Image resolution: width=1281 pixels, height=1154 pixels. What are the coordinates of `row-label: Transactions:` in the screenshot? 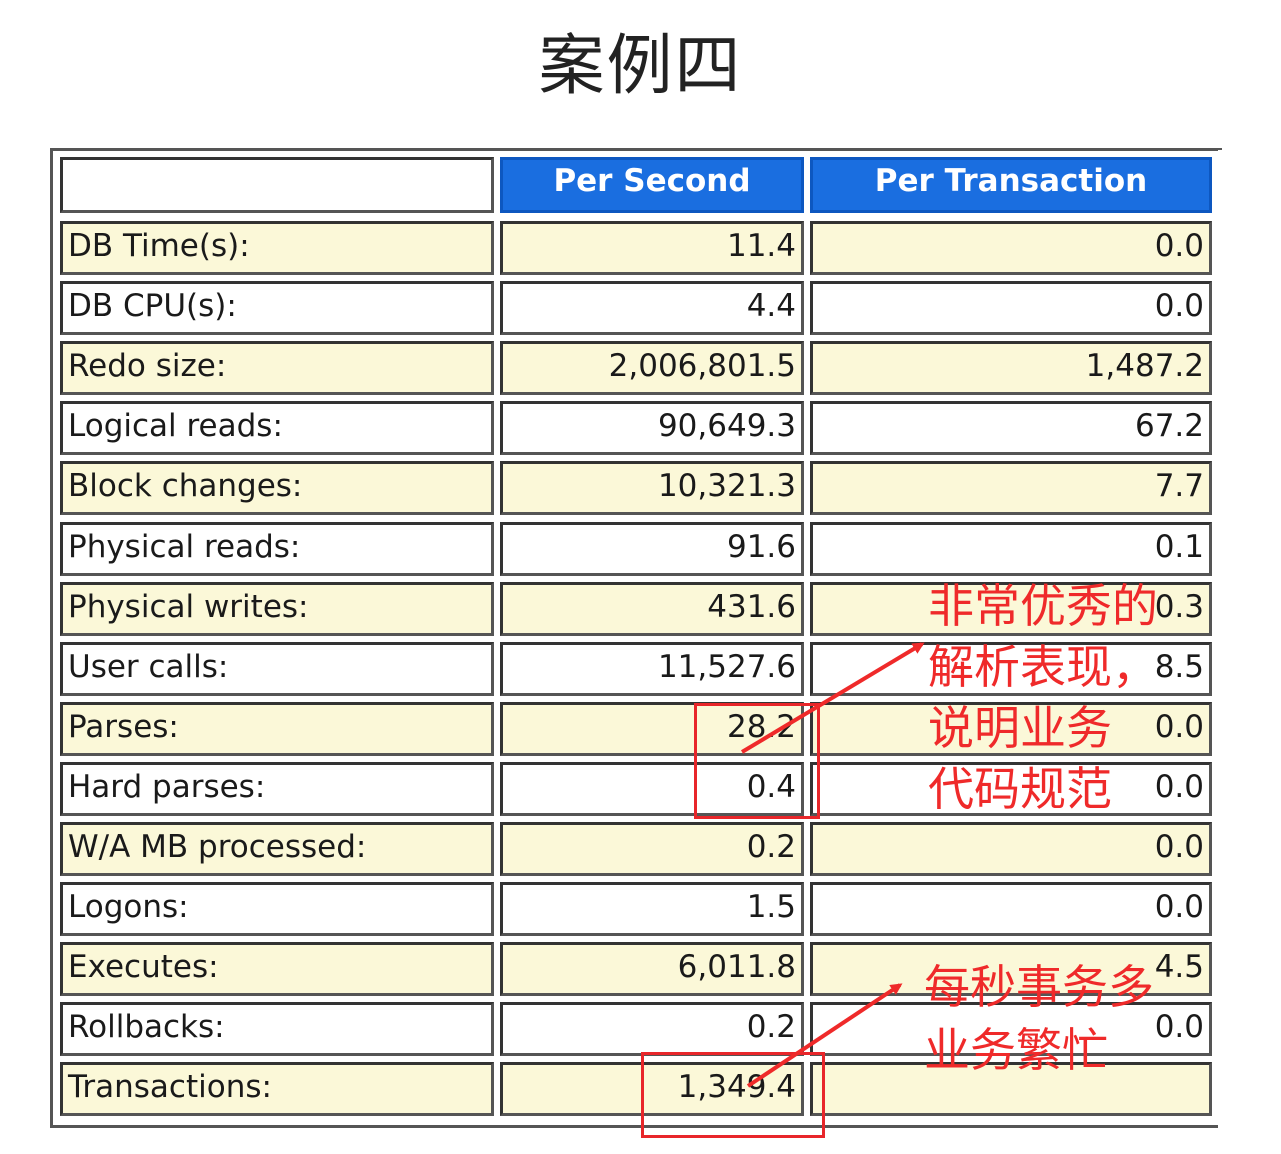 It's located at (277, 1089).